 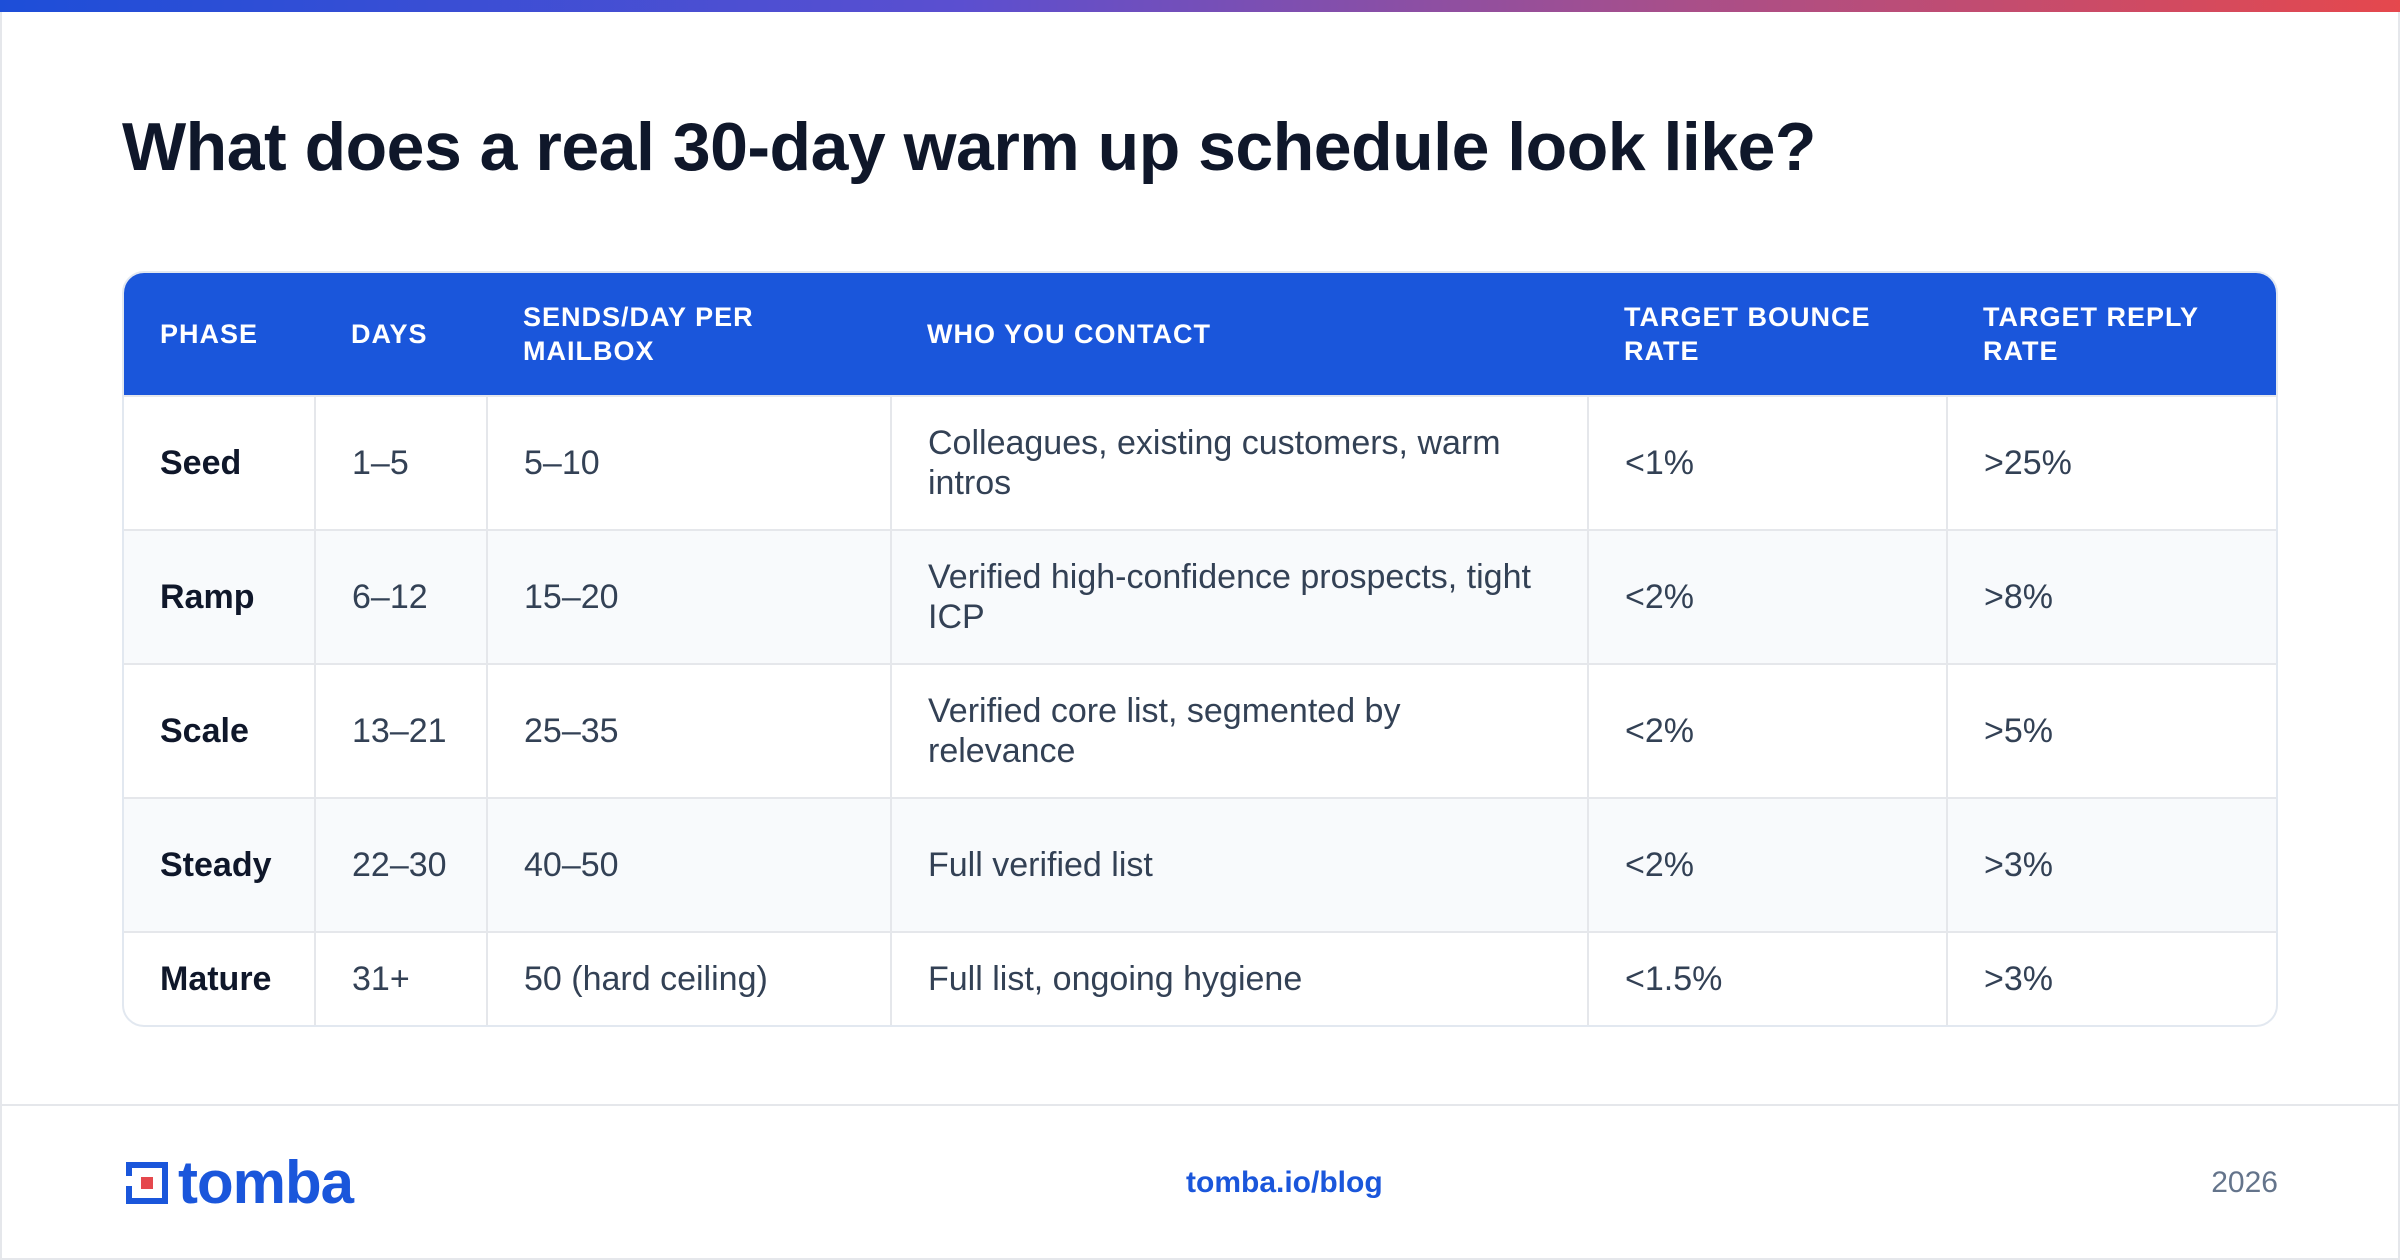 I want to click on tomba-logo: tomba, so click(x=238, y=1182).